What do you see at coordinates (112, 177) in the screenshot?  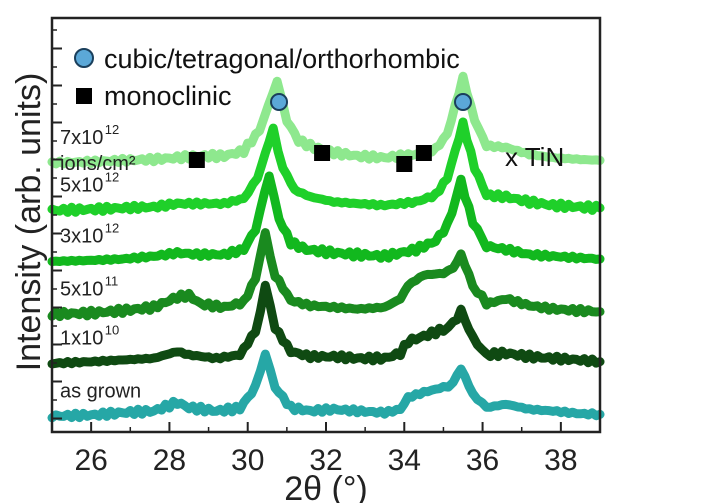 I see `series-label-exponent-4: 12` at bounding box center [112, 177].